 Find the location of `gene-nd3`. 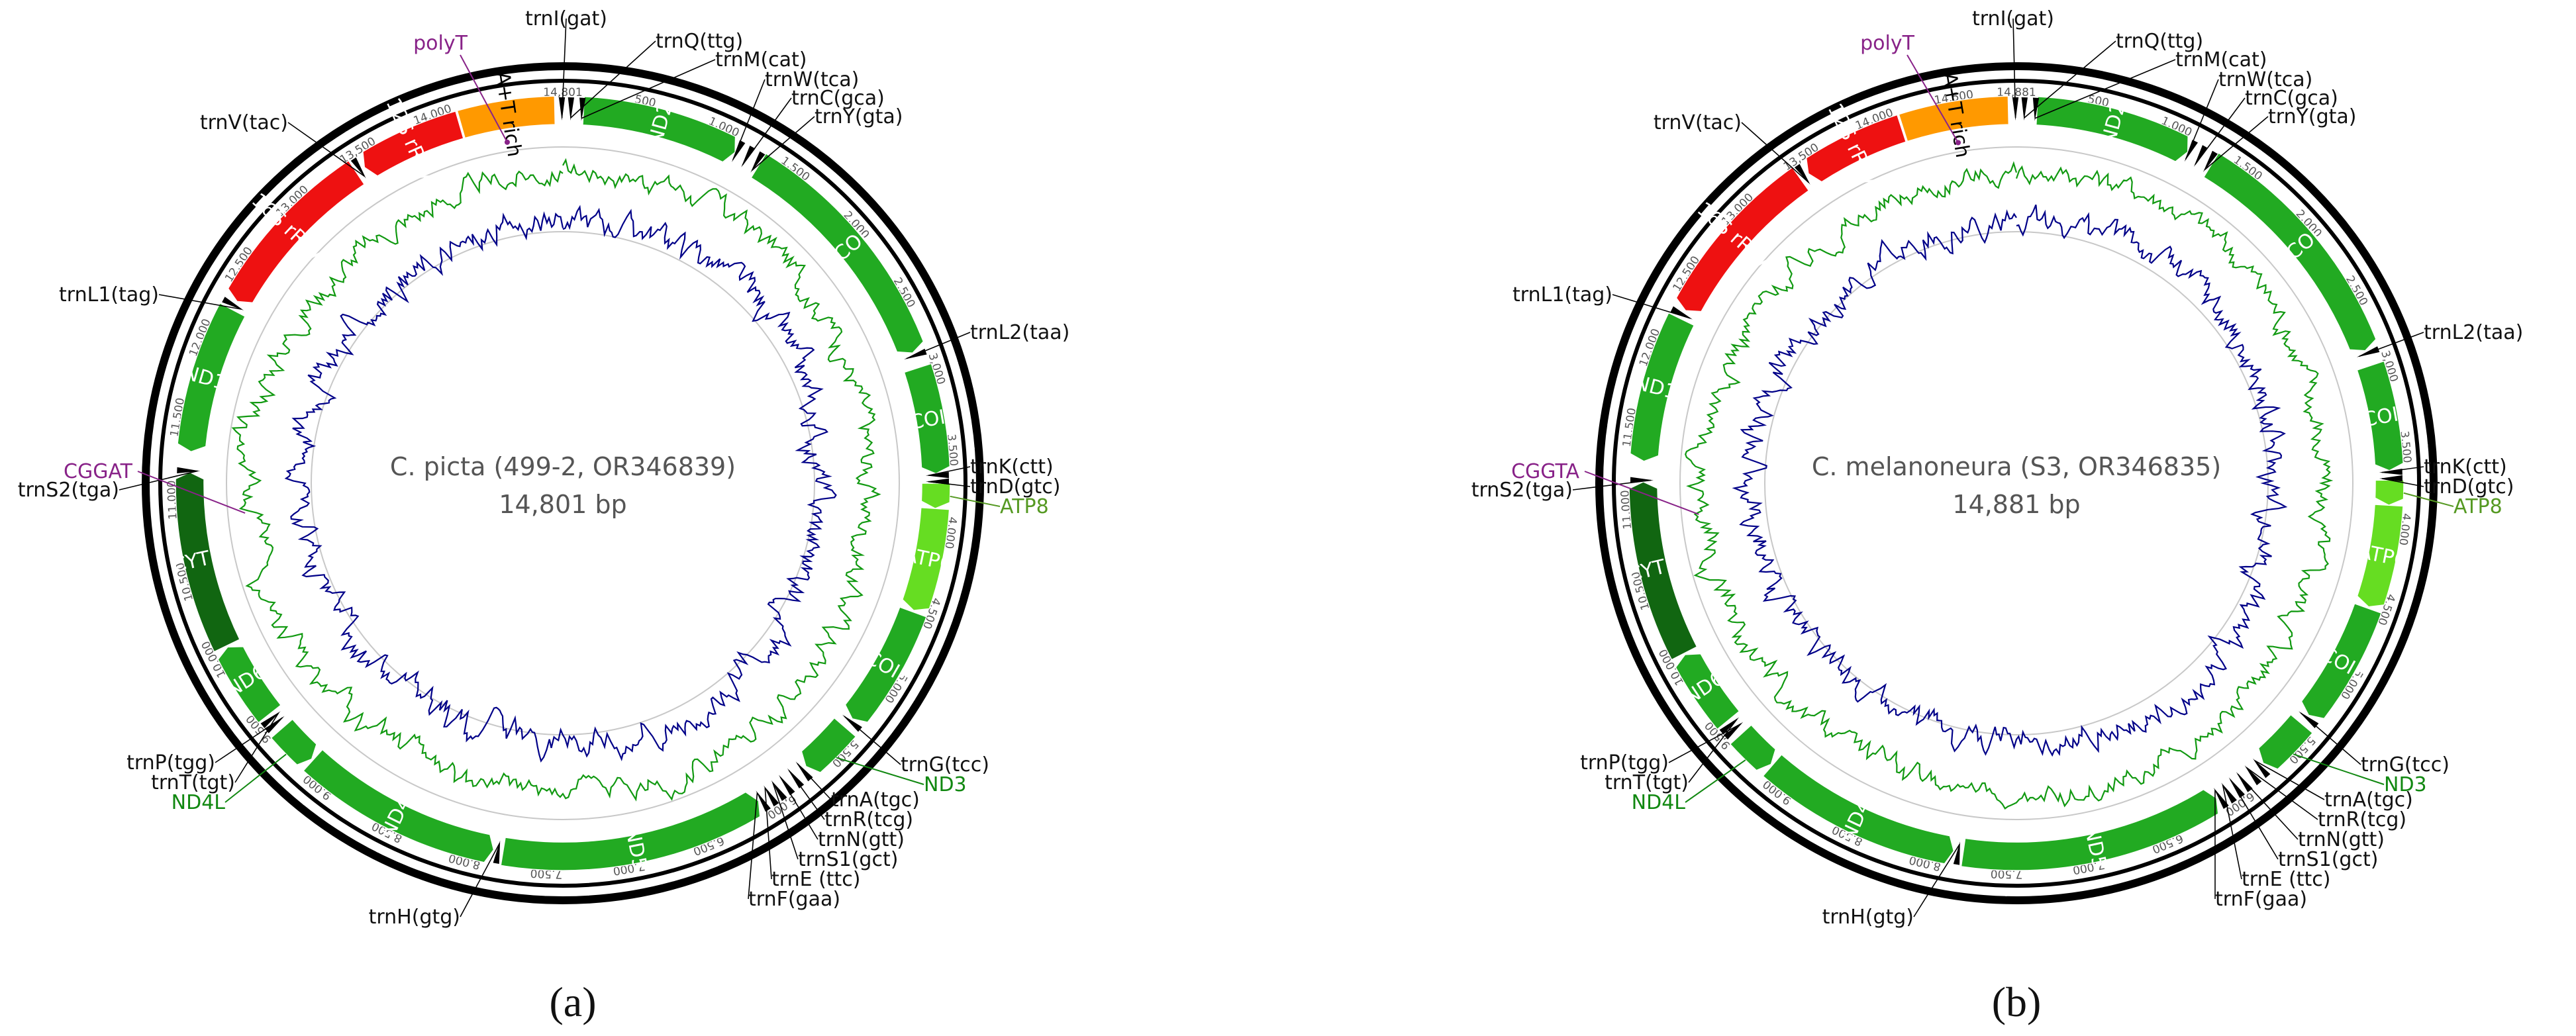

gene-nd3 is located at coordinates (2285, 742).